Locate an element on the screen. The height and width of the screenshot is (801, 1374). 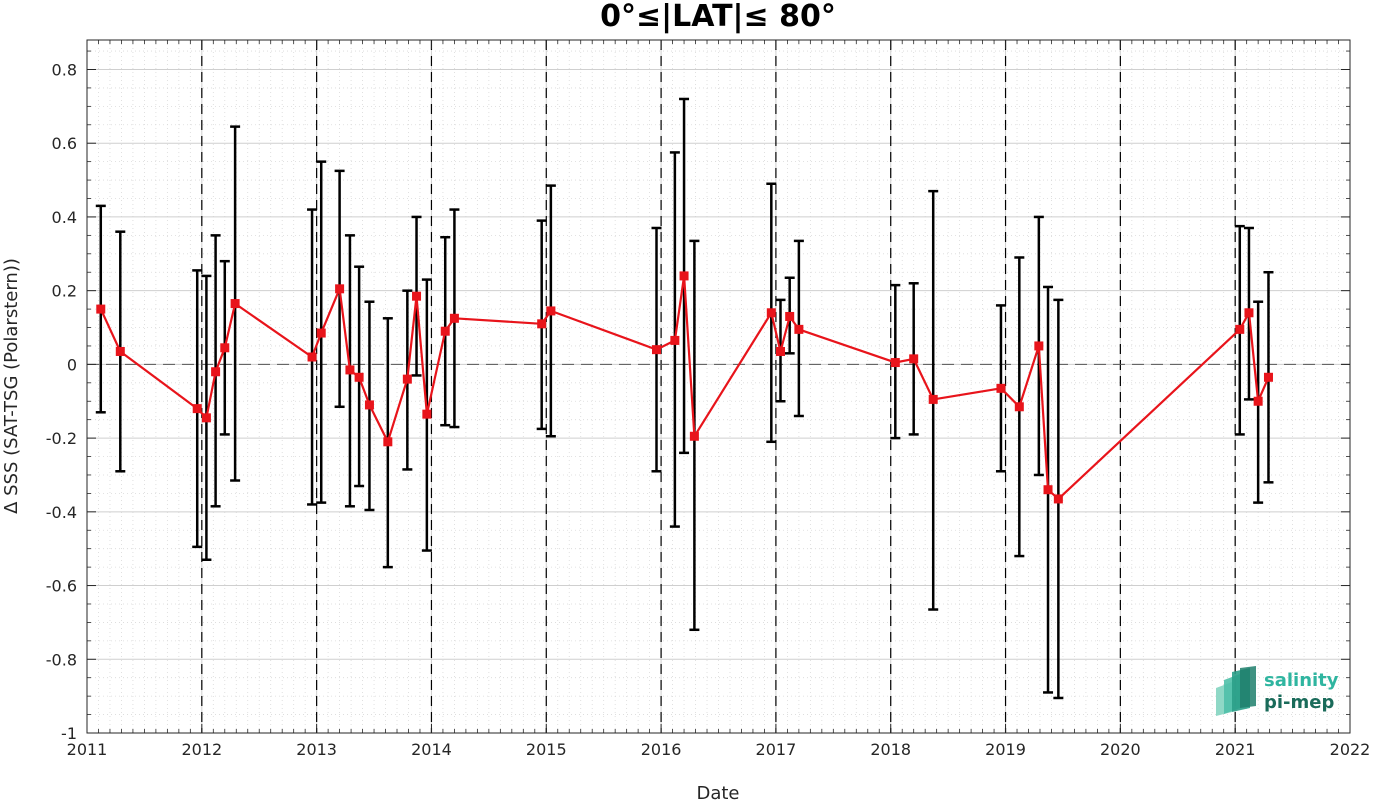
x-tick-label: 2021 is located at coordinates (1235, 749).